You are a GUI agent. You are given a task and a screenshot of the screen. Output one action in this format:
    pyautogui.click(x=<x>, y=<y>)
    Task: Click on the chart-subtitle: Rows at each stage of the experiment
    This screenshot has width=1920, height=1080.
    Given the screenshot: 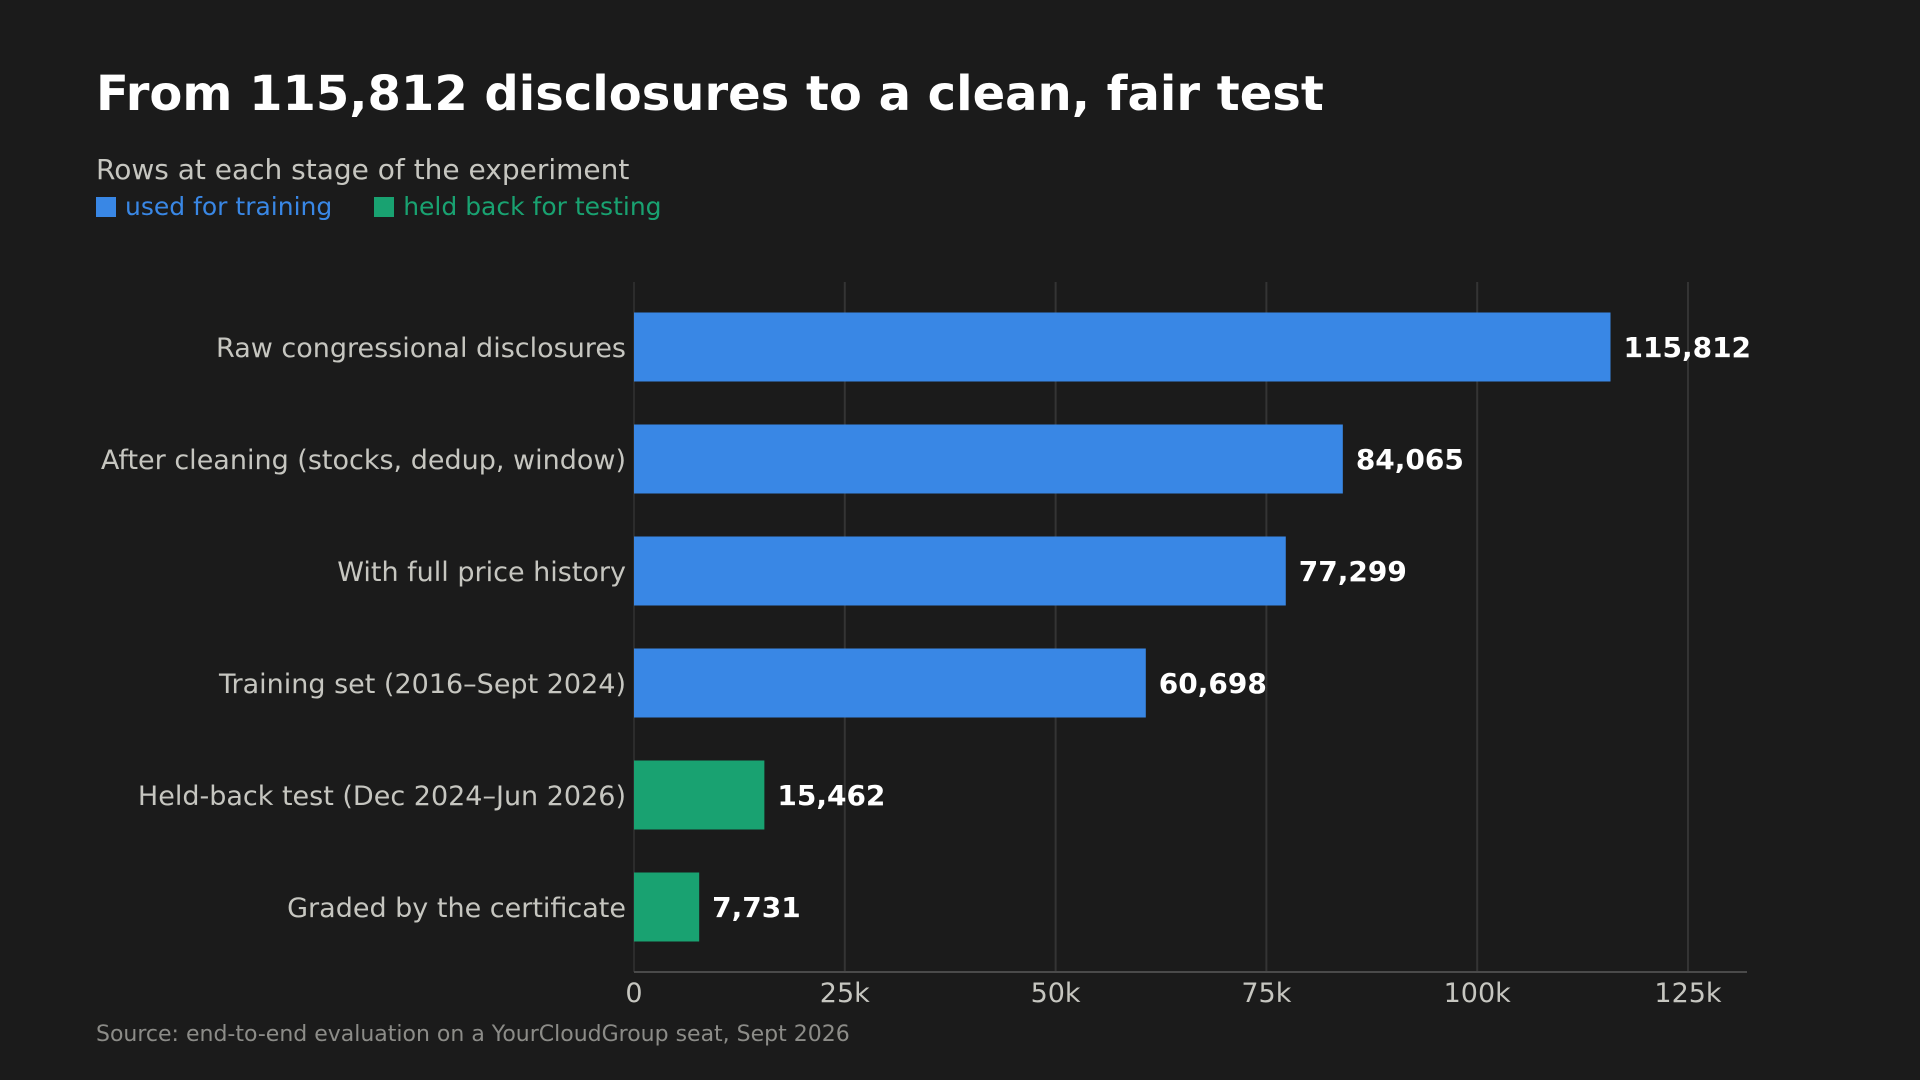 What is the action you would take?
    pyautogui.click(x=363, y=169)
    